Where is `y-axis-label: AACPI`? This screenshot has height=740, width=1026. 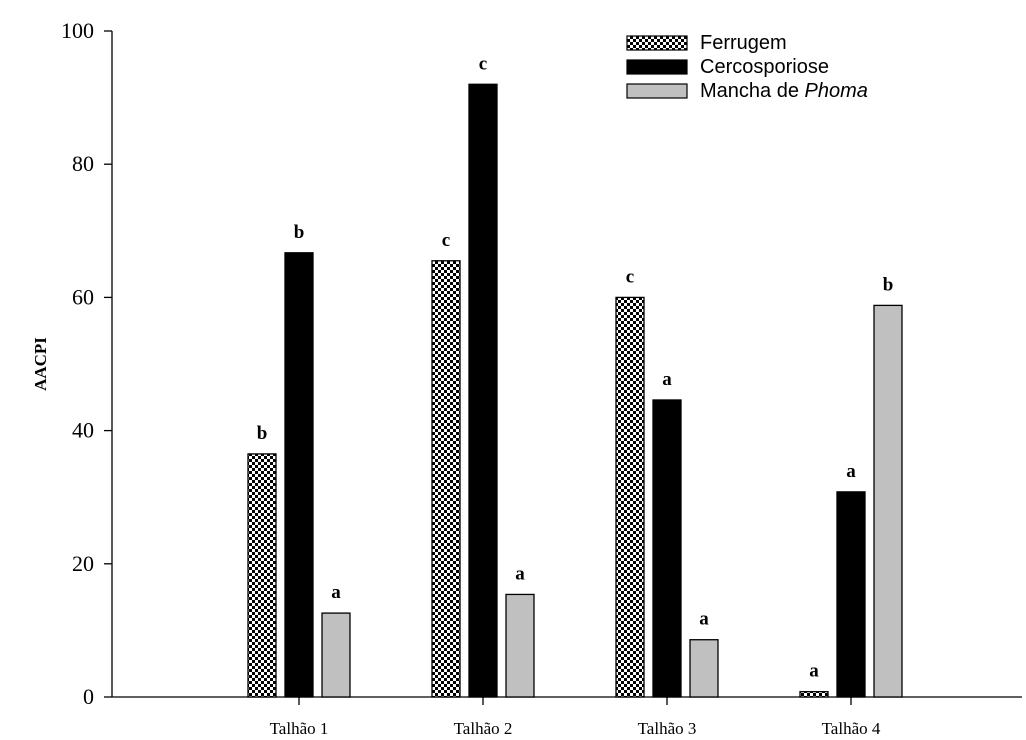 y-axis-label: AACPI is located at coordinates (40, 364).